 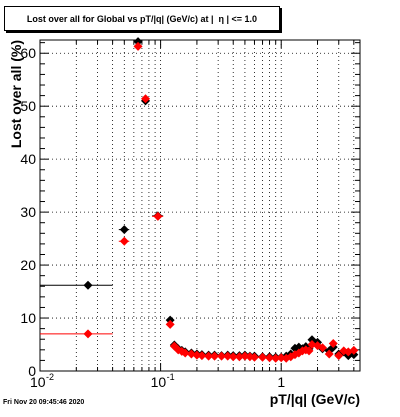 What do you see at coordinates (171, 377) in the screenshot?
I see `x-tick-label-exponent: -1` at bounding box center [171, 377].